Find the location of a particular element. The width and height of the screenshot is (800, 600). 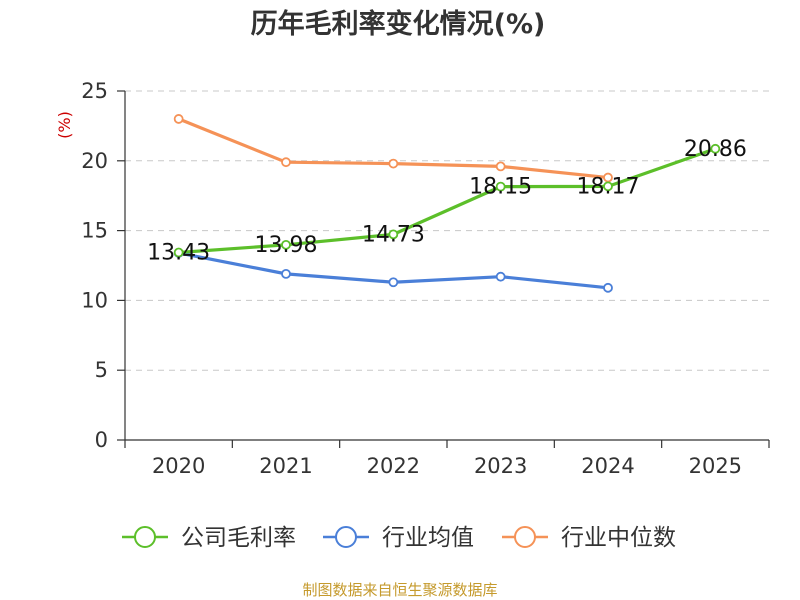

x-tick-label-2023: 2023 is located at coordinates (500, 466).